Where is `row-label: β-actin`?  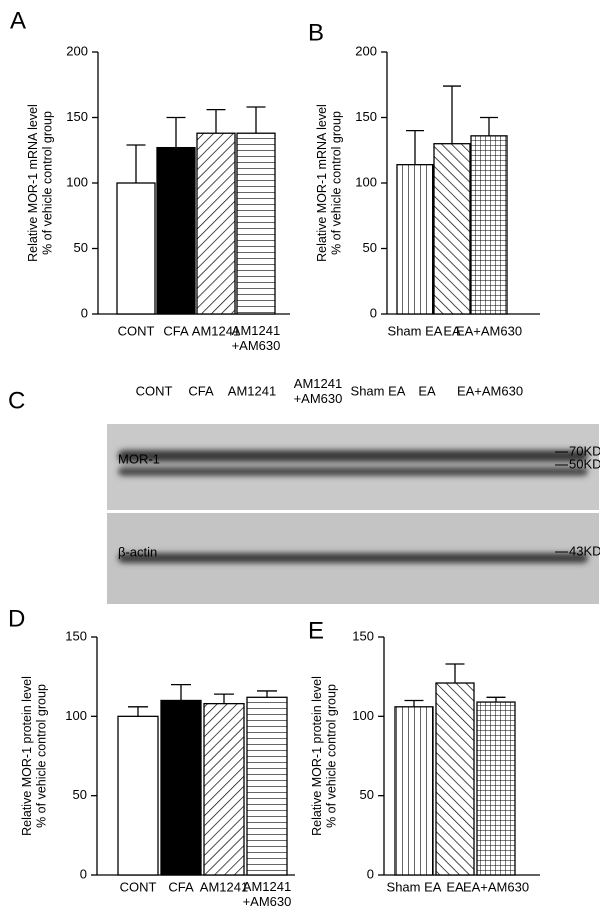
row-label: β-actin is located at coordinates (137, 551).